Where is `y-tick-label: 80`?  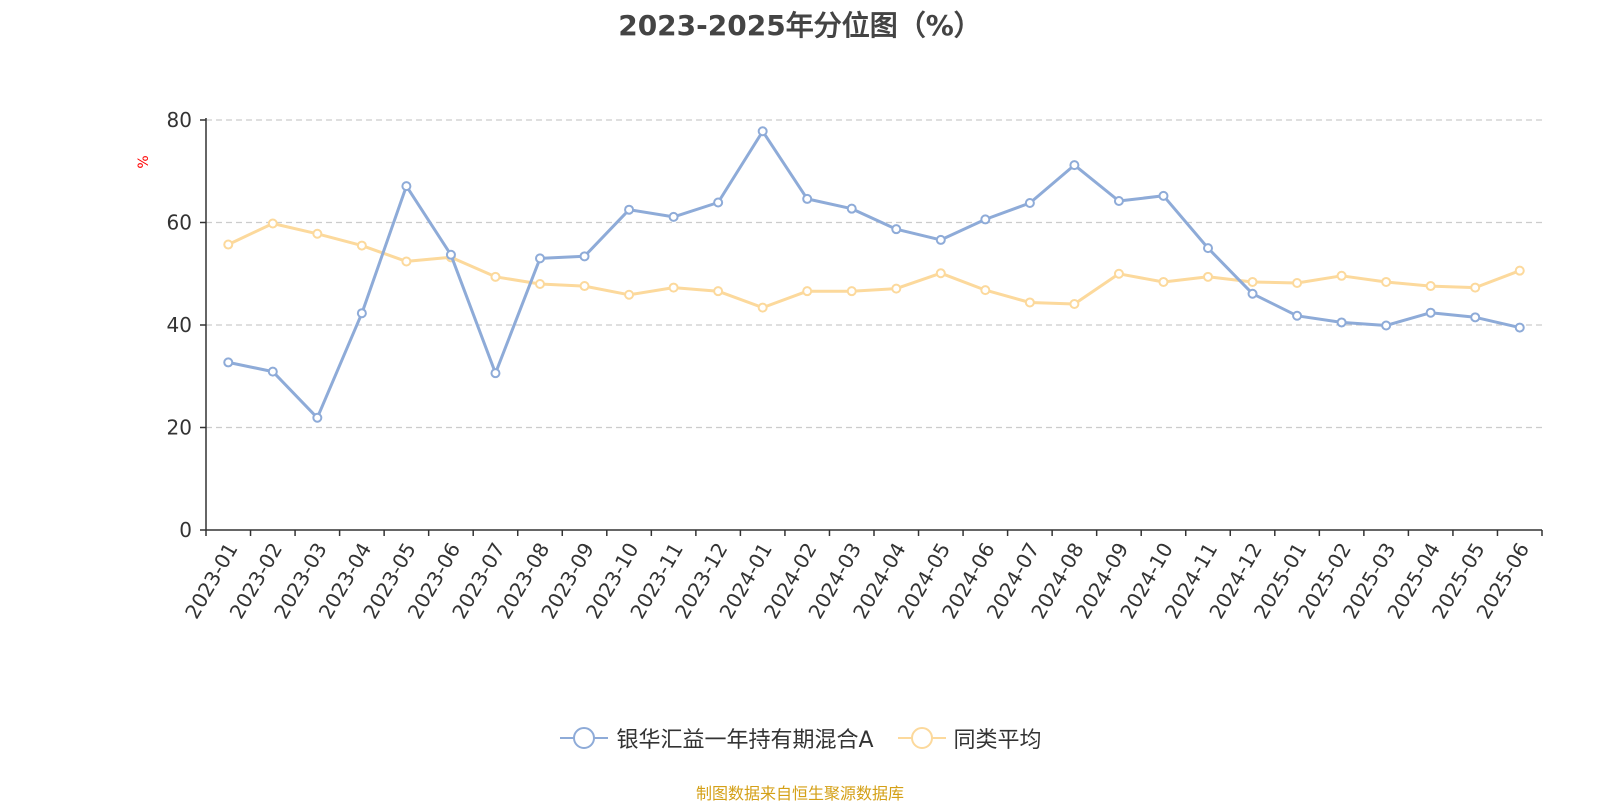
y-tick-label: 80 is located at coordinates (179, 120).